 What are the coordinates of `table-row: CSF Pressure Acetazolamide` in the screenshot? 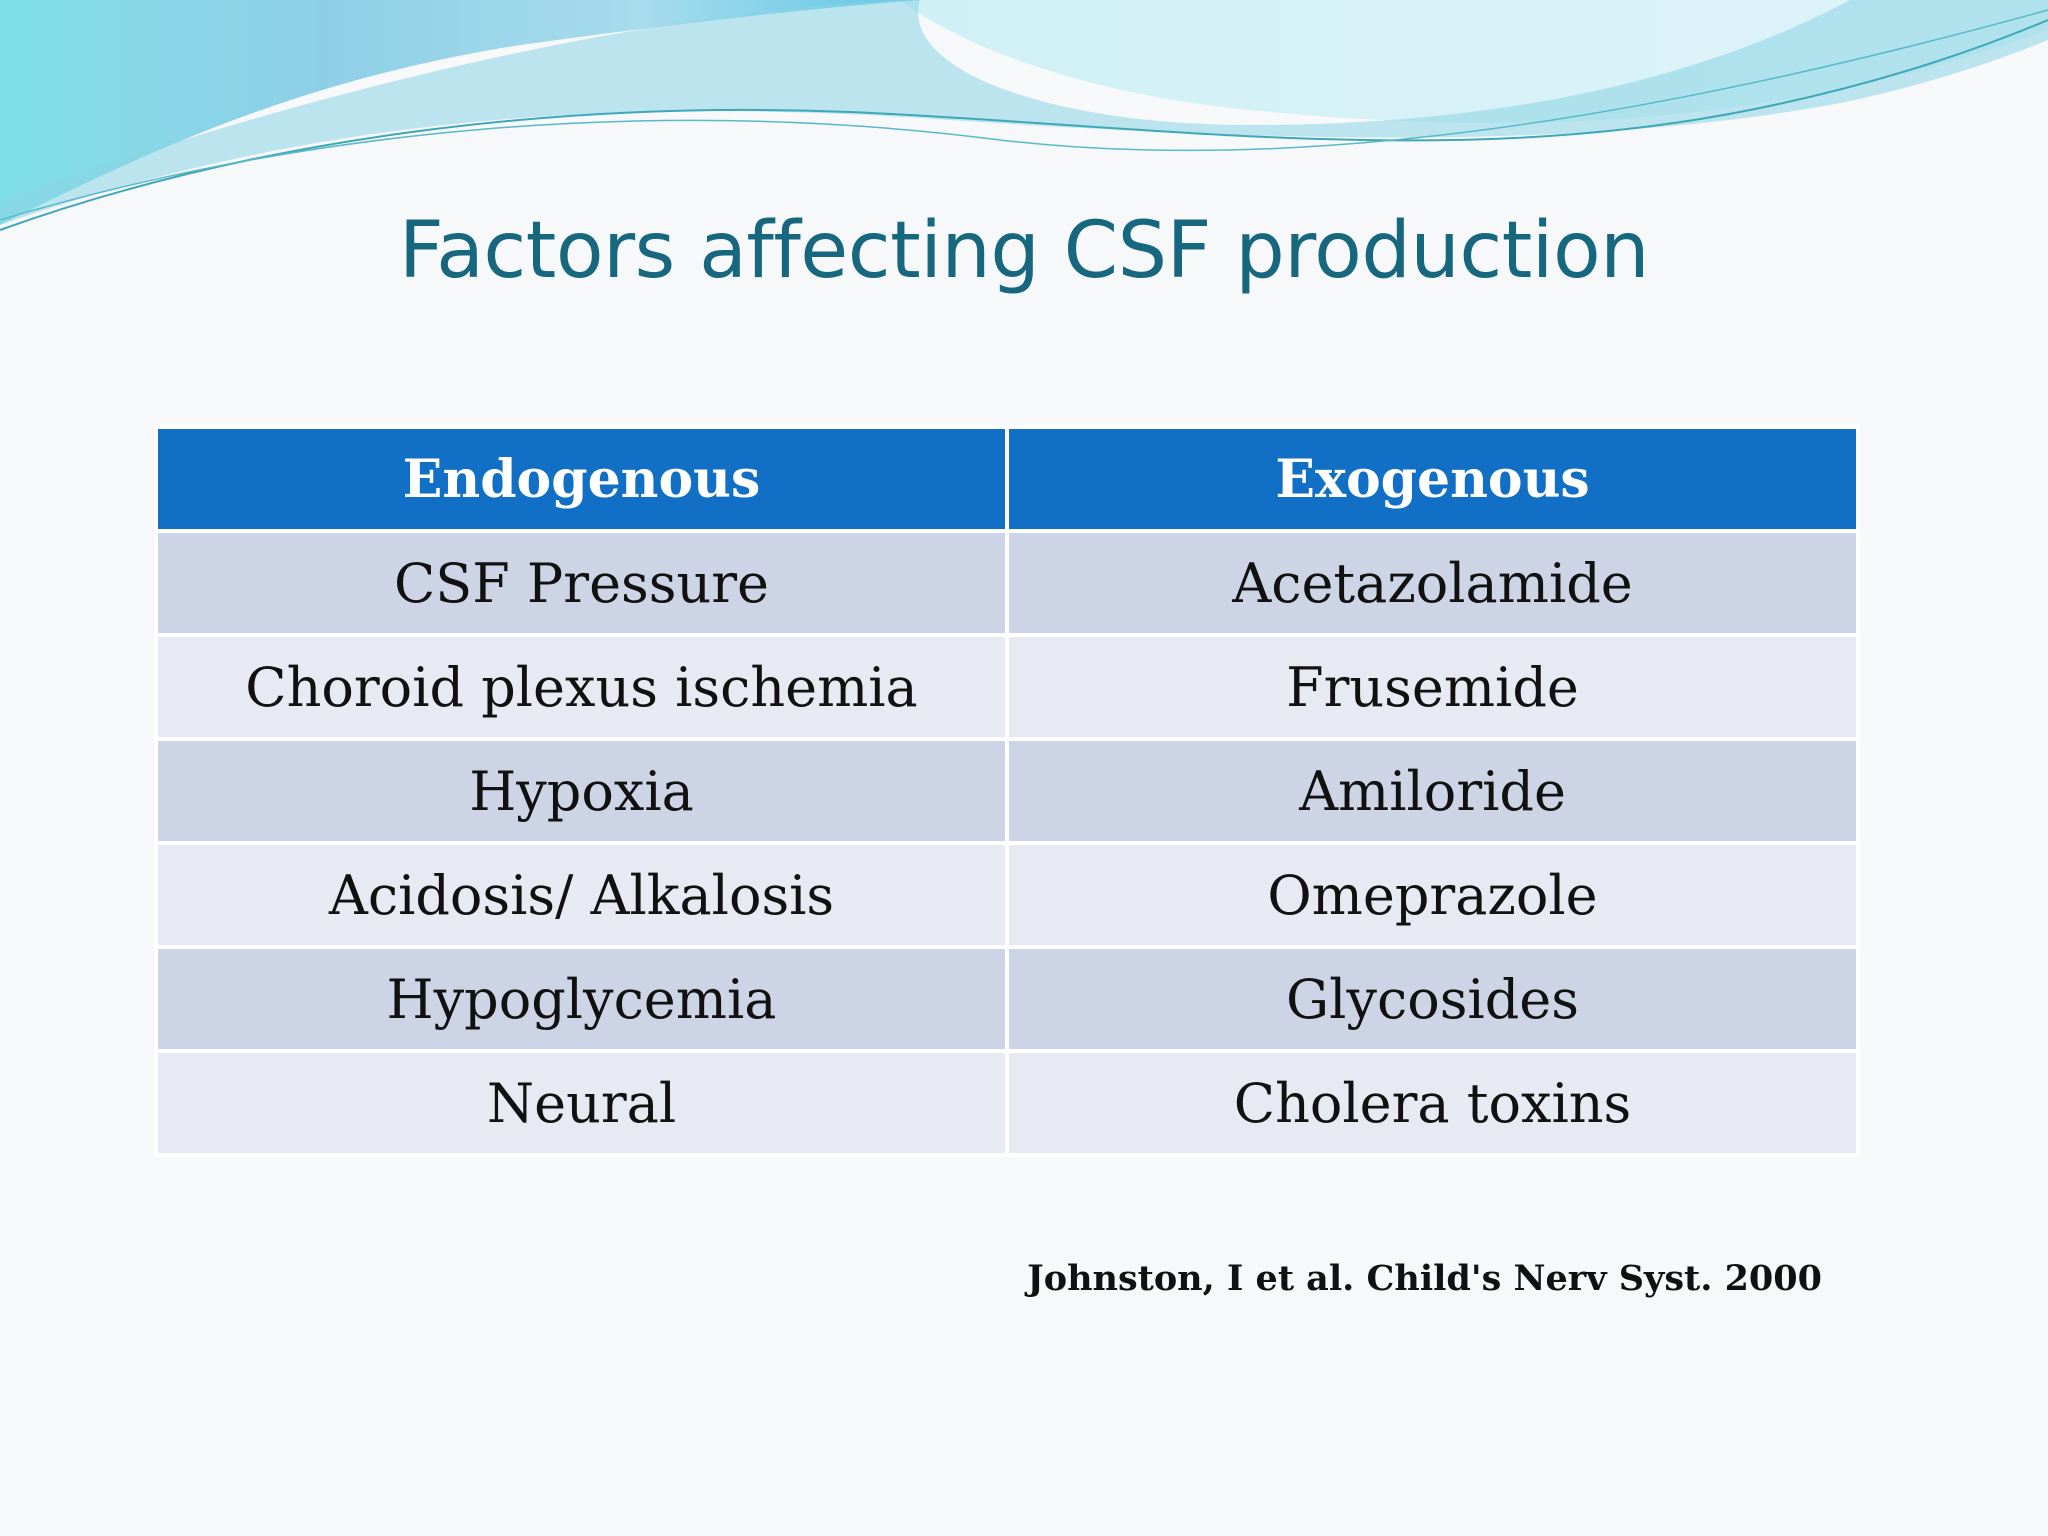 It's located at (1007, 583).